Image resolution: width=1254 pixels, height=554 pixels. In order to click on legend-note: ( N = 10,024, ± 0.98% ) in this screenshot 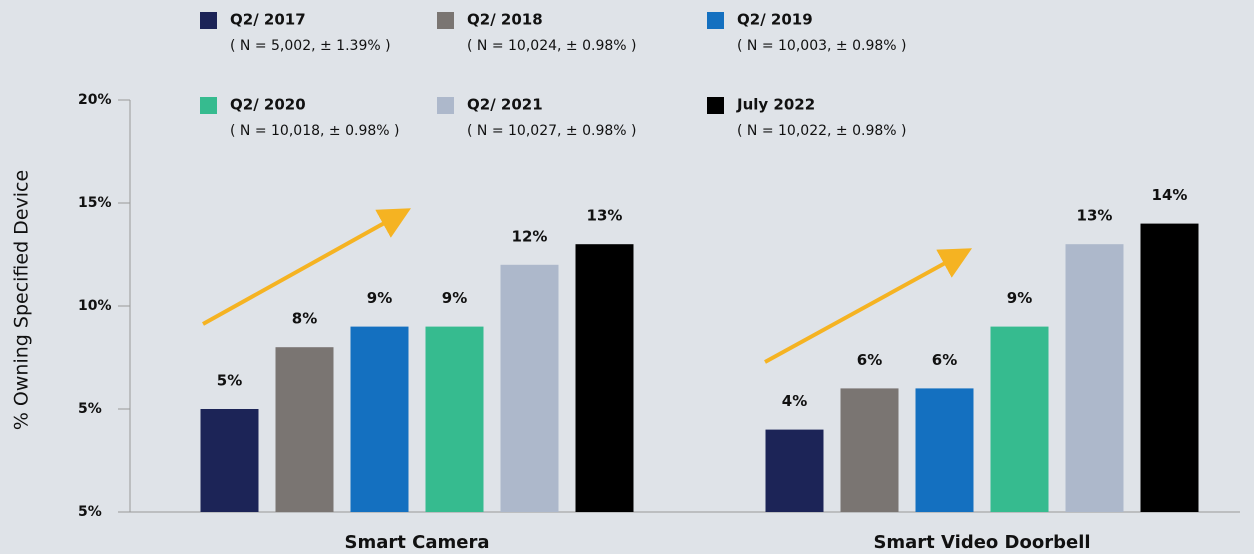, I will do `click(551, 46)`.